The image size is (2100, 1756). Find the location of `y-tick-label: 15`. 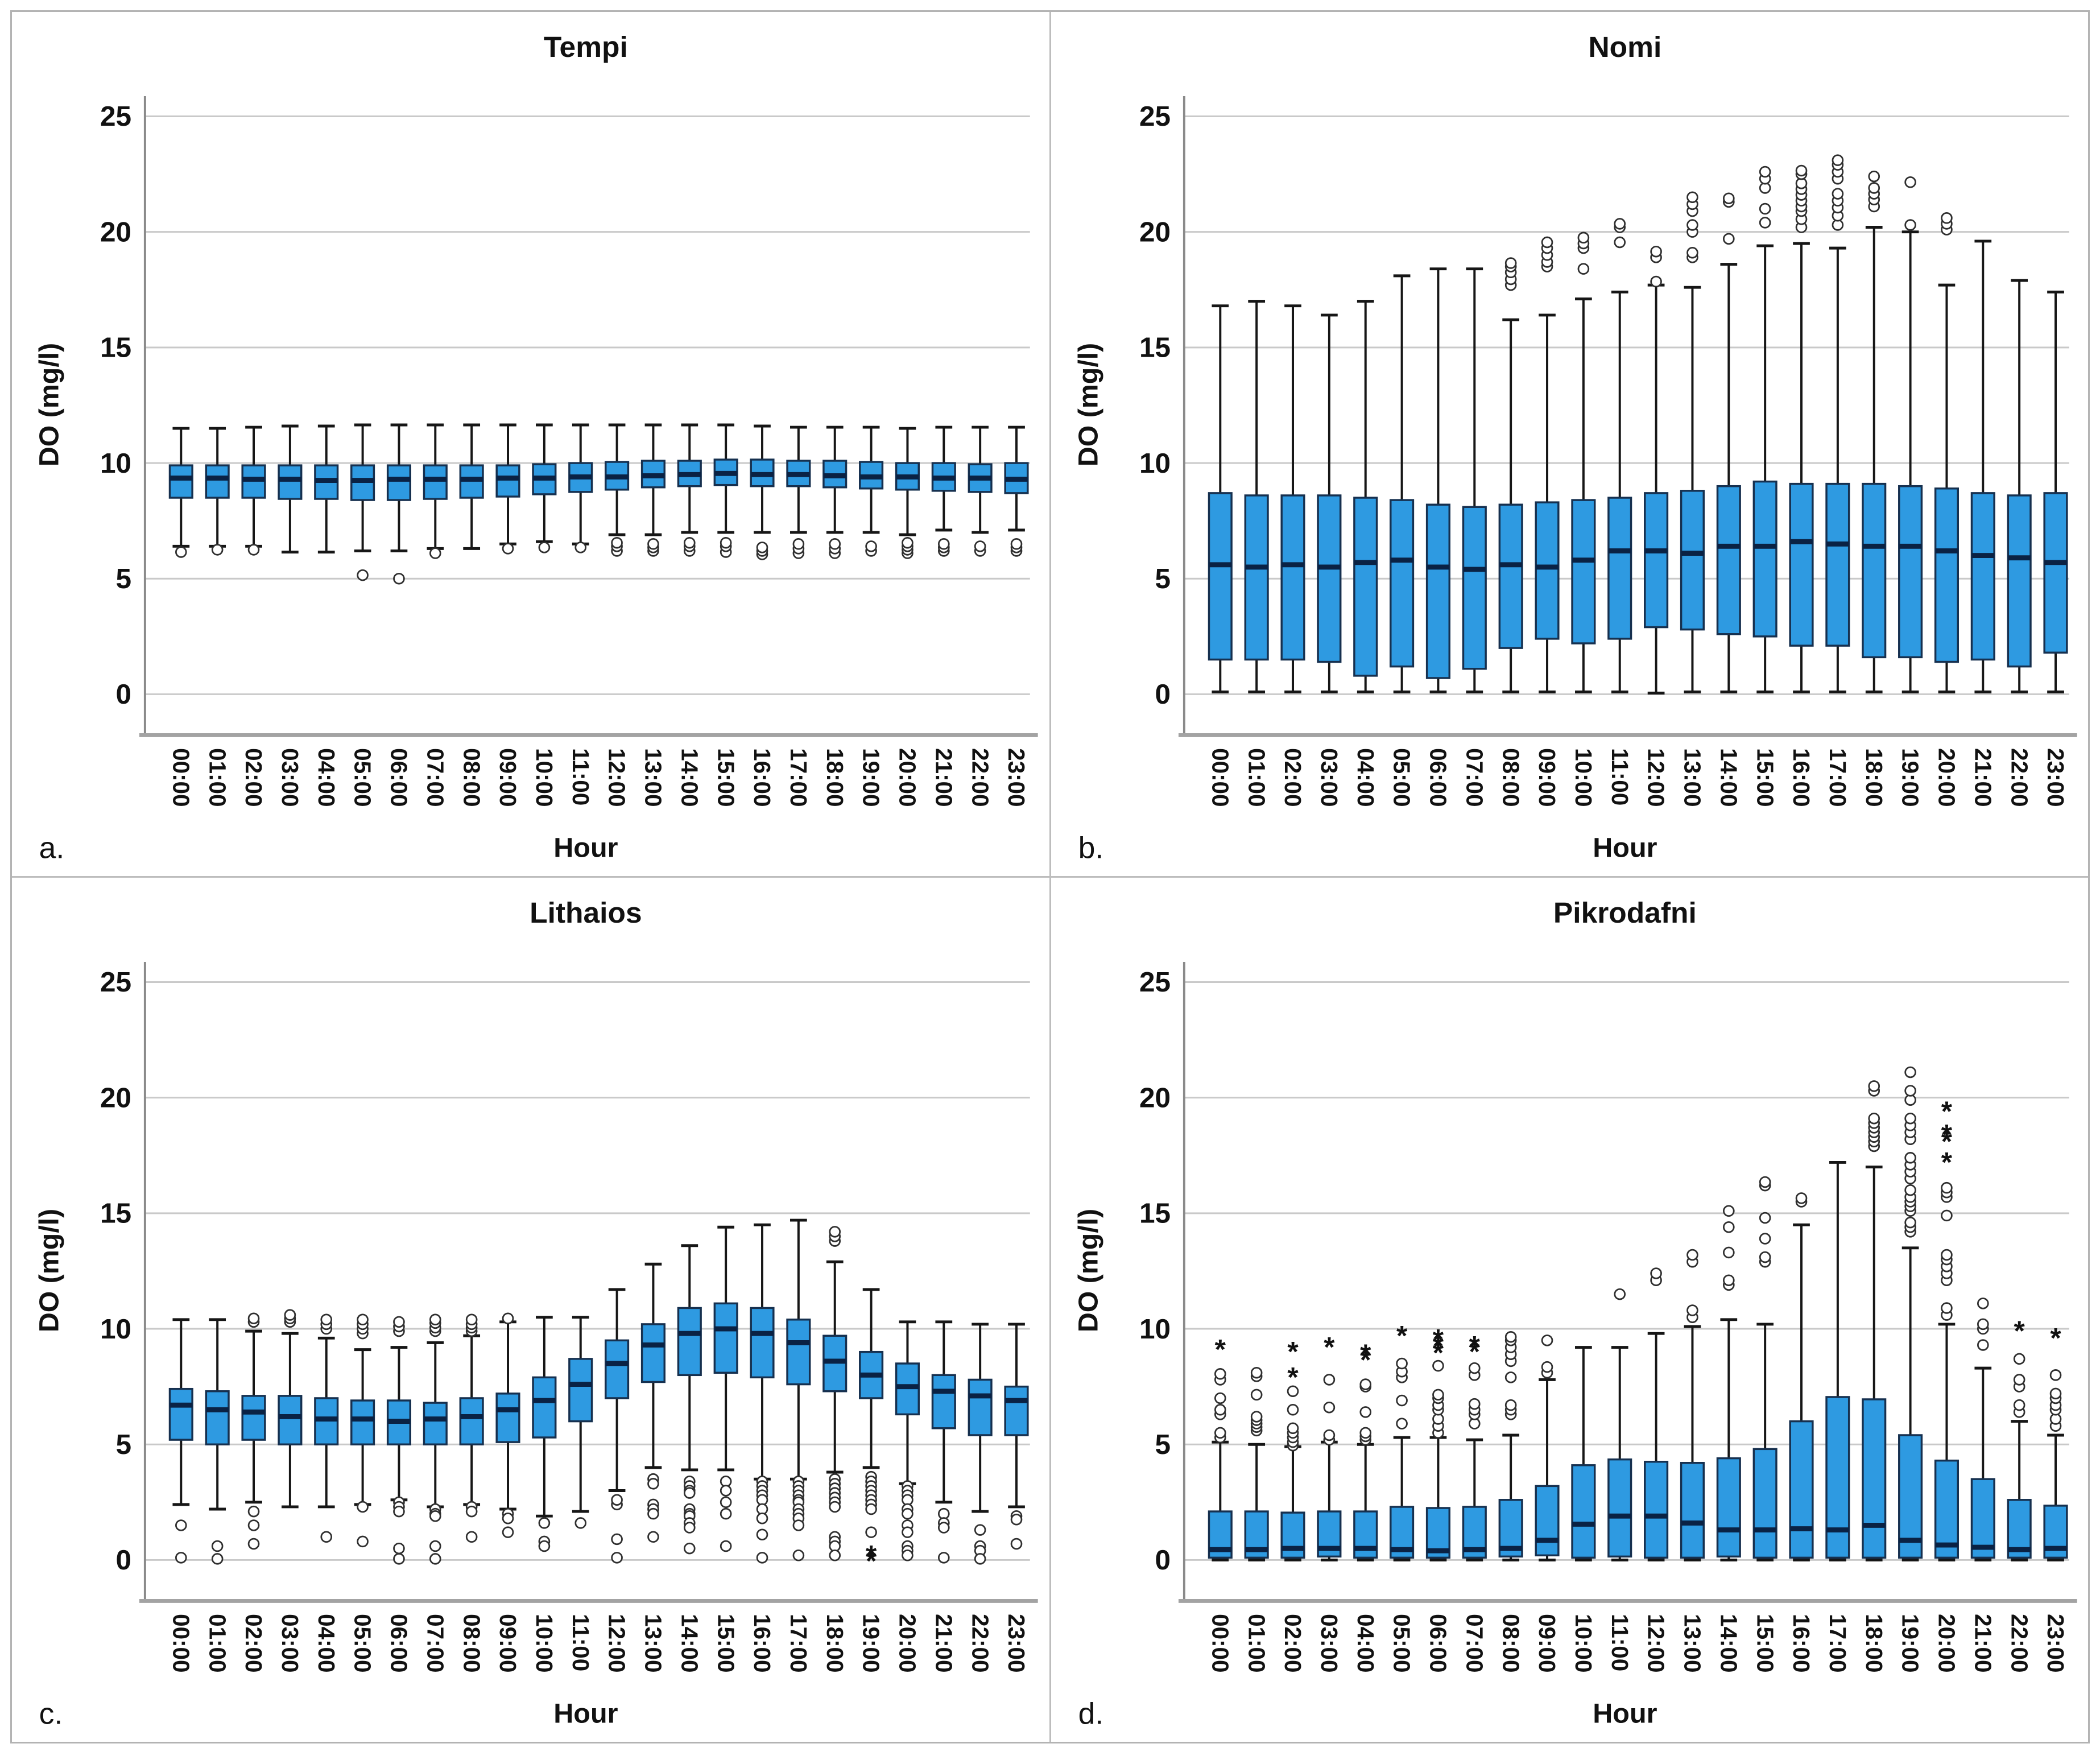

y-tick-label: 15 is located at coordinates (115, 347).